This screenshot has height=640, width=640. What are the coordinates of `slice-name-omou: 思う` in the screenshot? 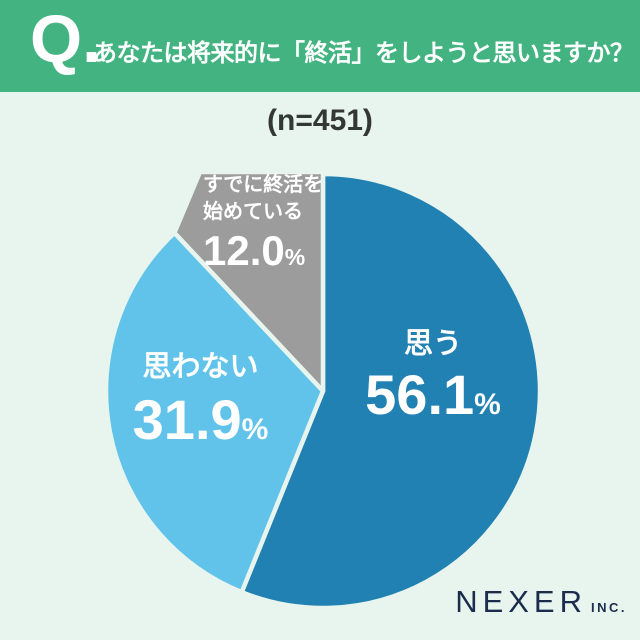 It's located at (432, 344).